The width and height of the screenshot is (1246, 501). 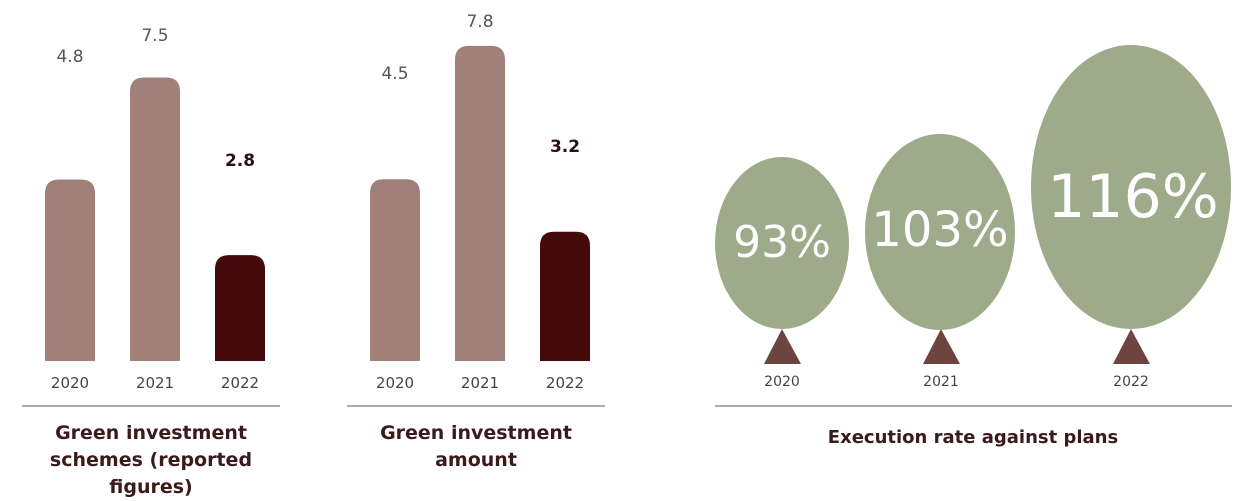 What do you see at coordinates (565, 147) in the screenshot?
I see `bar-value-label-2022: 3.2` at bounding box center [565, 147].